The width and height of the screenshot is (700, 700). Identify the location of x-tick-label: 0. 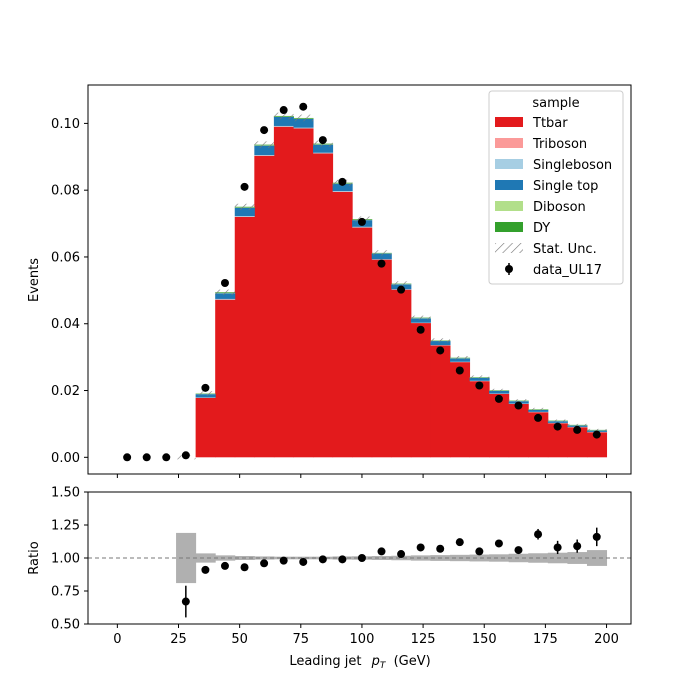
(117, 639).